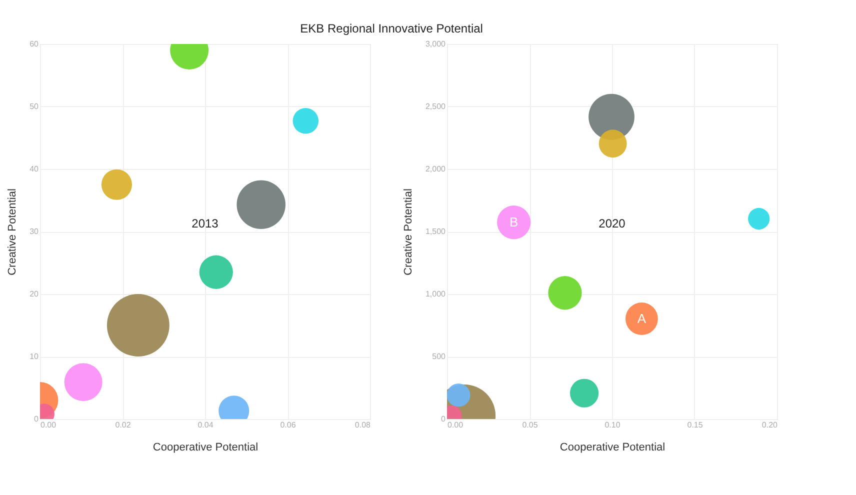  Describe the element at coordinates (435, 106) in the screenshot. I see `y-tick-label: 2,500` at that location.